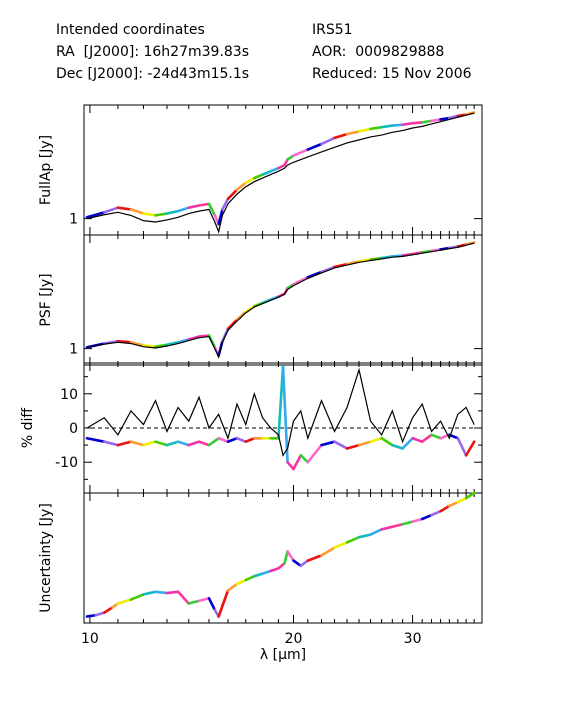 The height and width of the screenshot is (708, 566). I want to click on header-right-line2: AOR: 0009829888, so click(378, 52).